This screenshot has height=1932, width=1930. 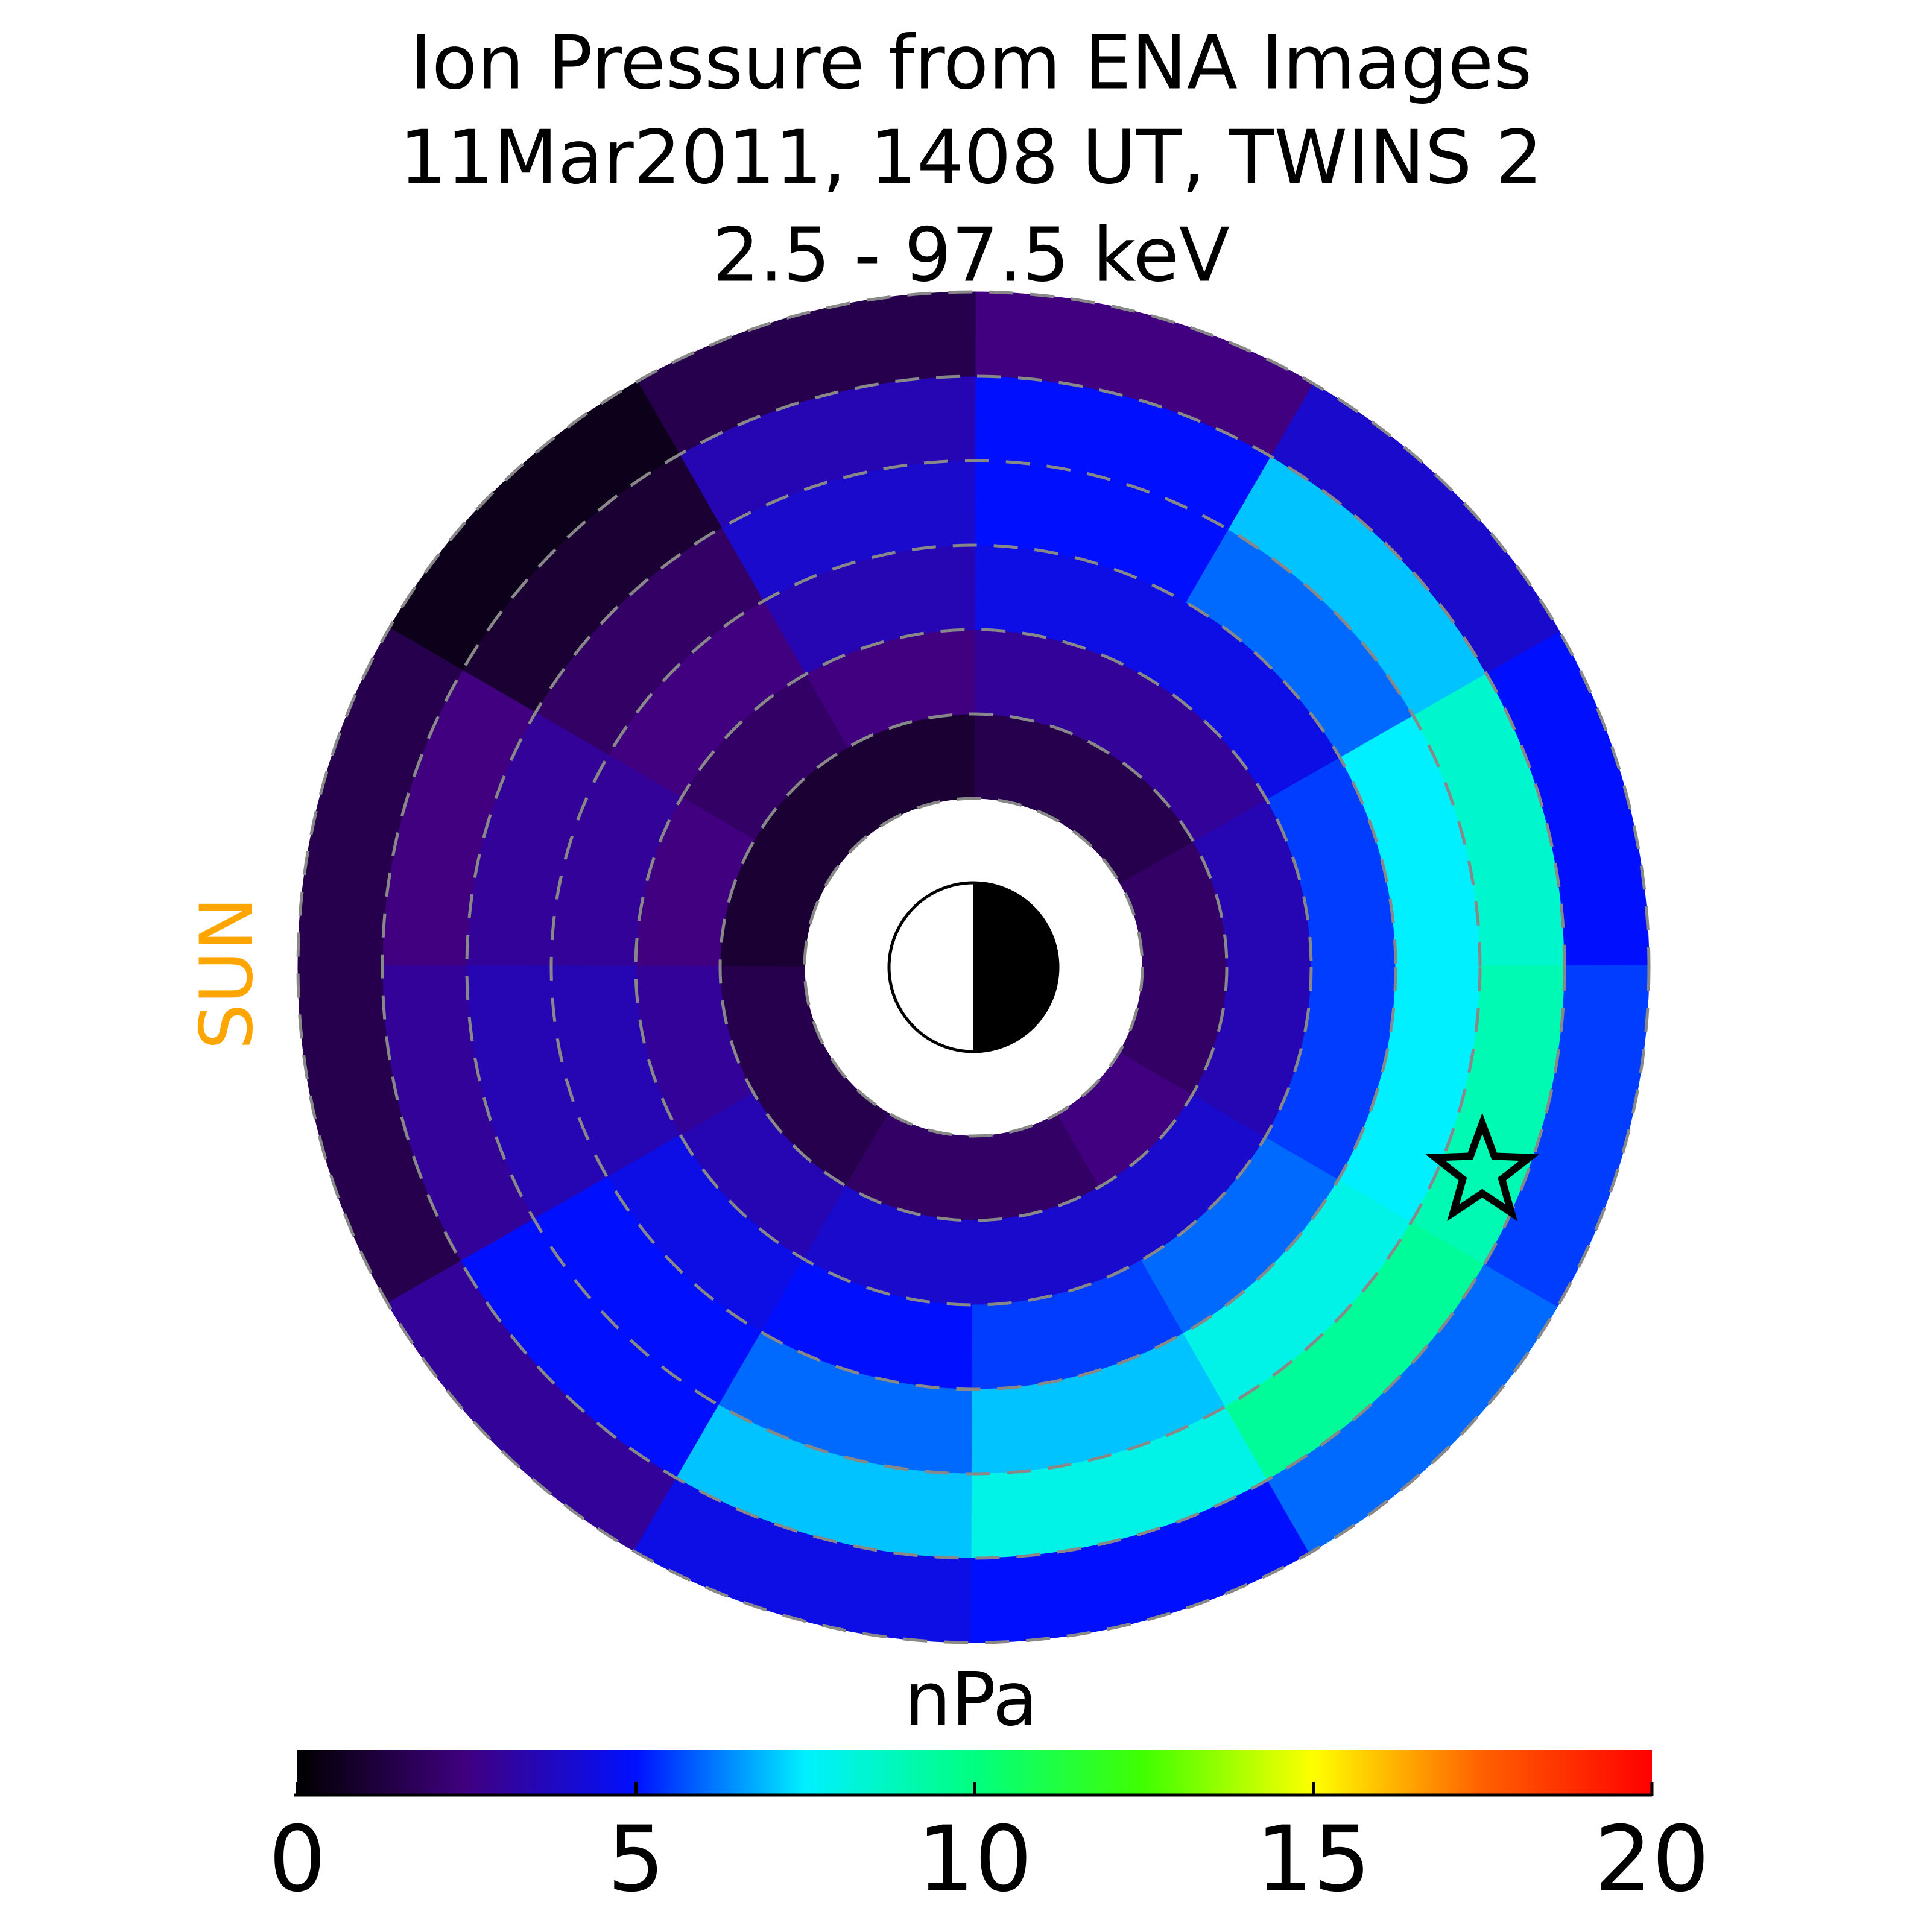 What do you see at coordinates (297, 1859) in the screenshot?
I see `colorbar-tick-label: 0` at bounding box center [297, 1859].